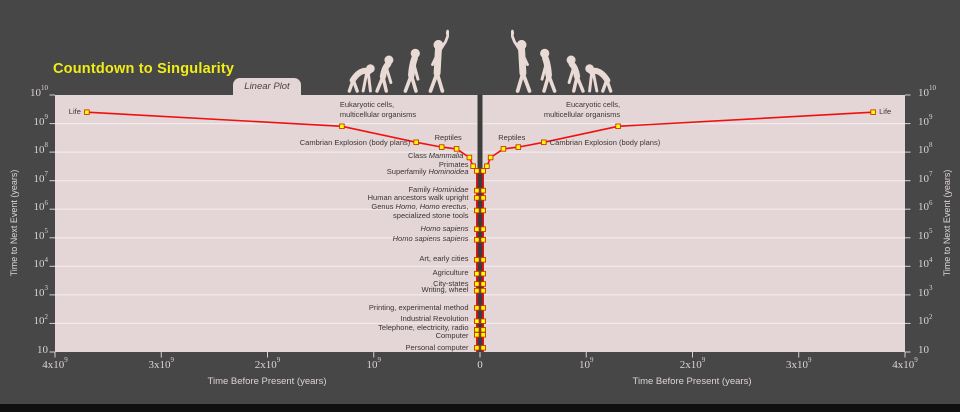  I want to click on y-tick-label-right: 10², so click(925, 320).